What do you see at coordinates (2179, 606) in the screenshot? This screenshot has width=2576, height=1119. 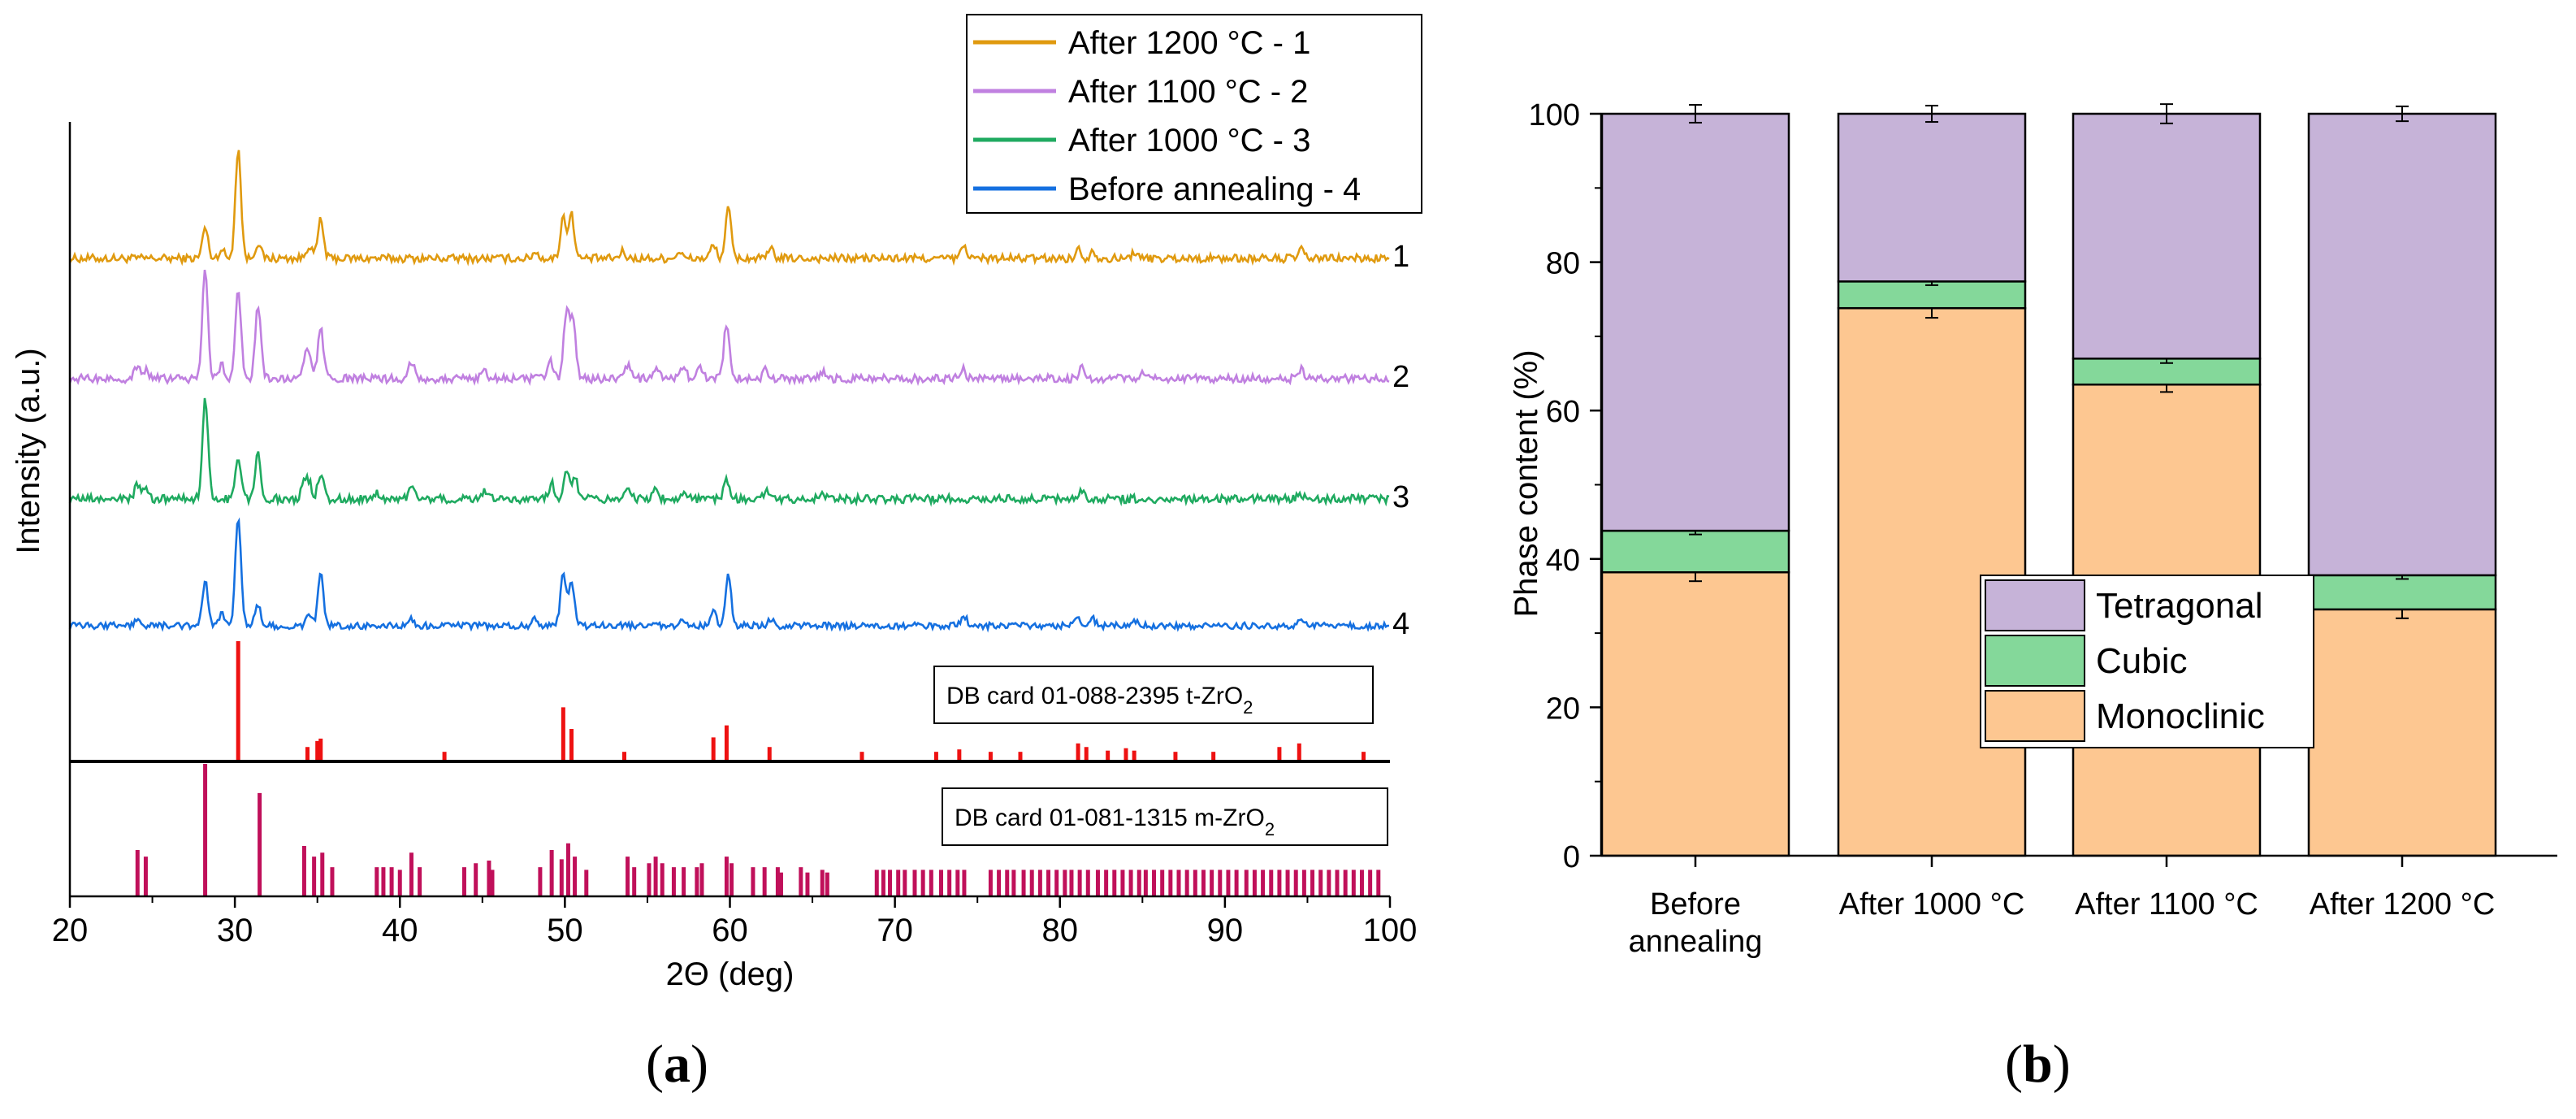 I see `legend-label-tetragonal: Tetragonal` at bounding box center [2179, 606].